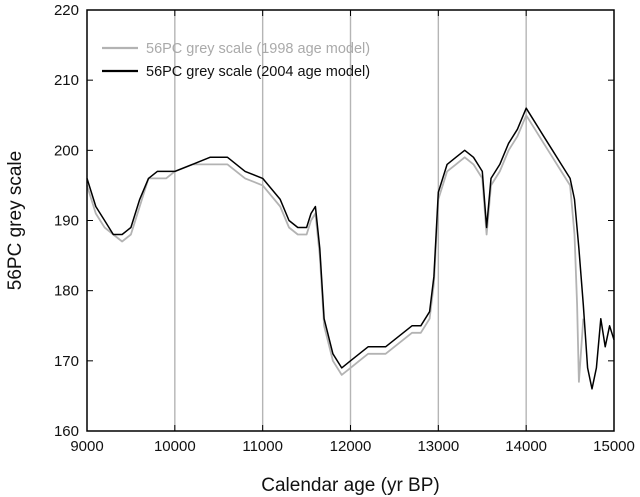 This screenshot has height=497, width=640. I want to click on x-tick-label: 10000, so click(175, 446).